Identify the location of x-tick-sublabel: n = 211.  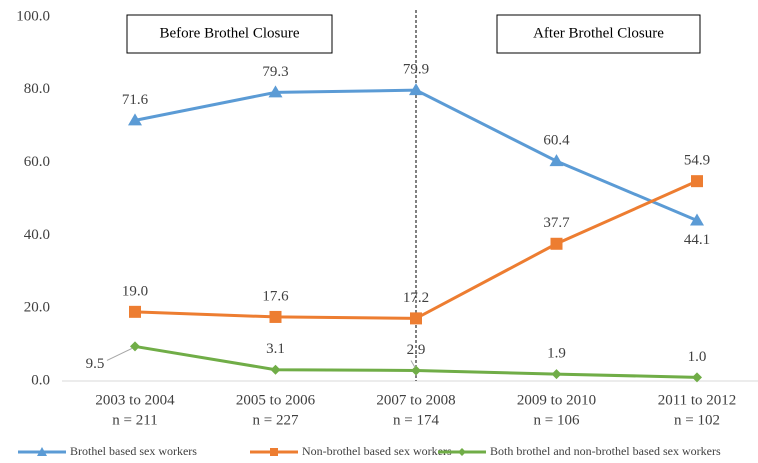
(134, 420).